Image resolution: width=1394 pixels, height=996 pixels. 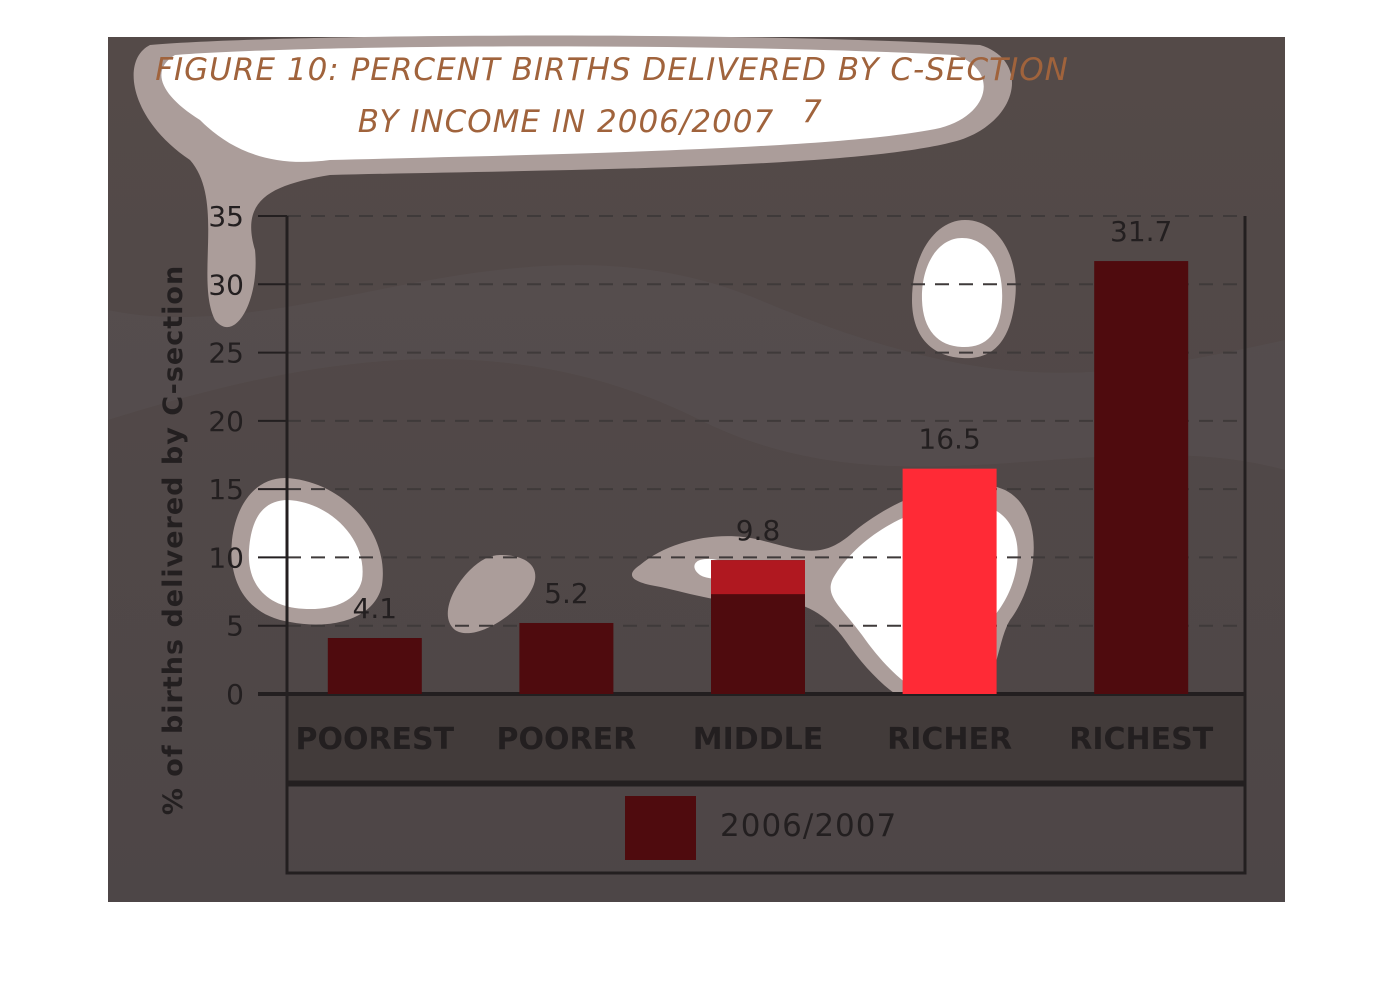 What do you see at coordinates (812, 112) in the screenshot?
I see `title-footnote: 7` at bounding box center [812, 112].